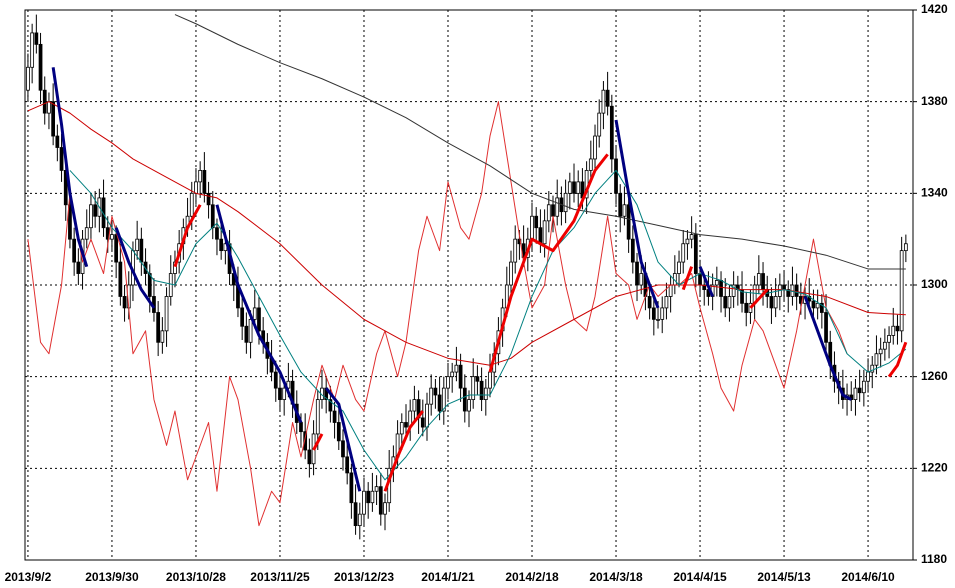  What do you see at coordinates (280, 577) in the screenshot?
I see `x-tick-label: 2013/11/25` at bounding box center [280, 577].